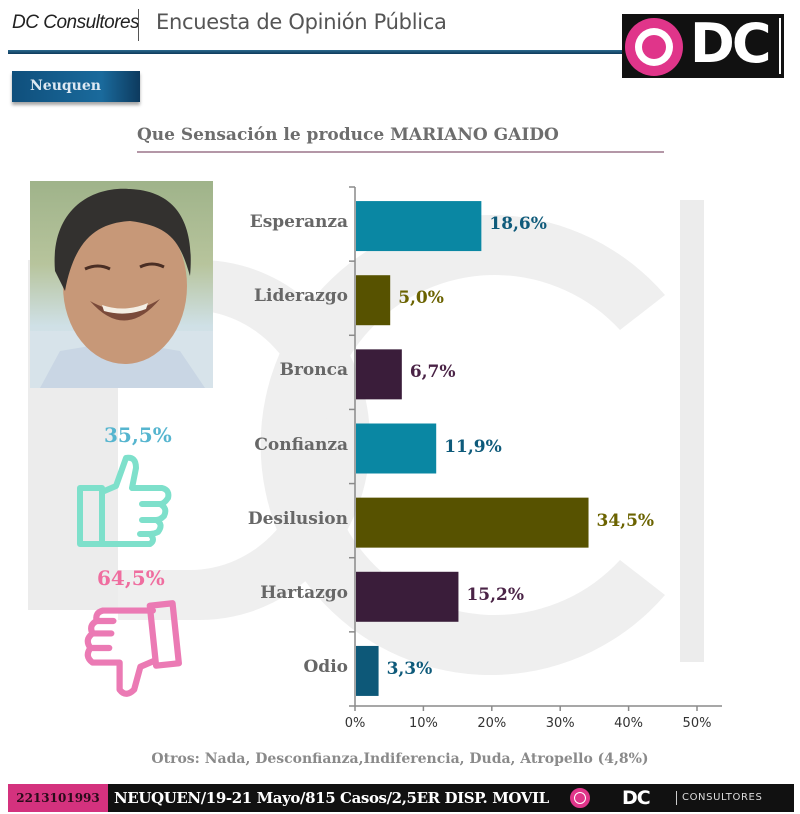 This screenshot has height=814, width=800. I want to click on footer-logo-divider, so click(676, 798).